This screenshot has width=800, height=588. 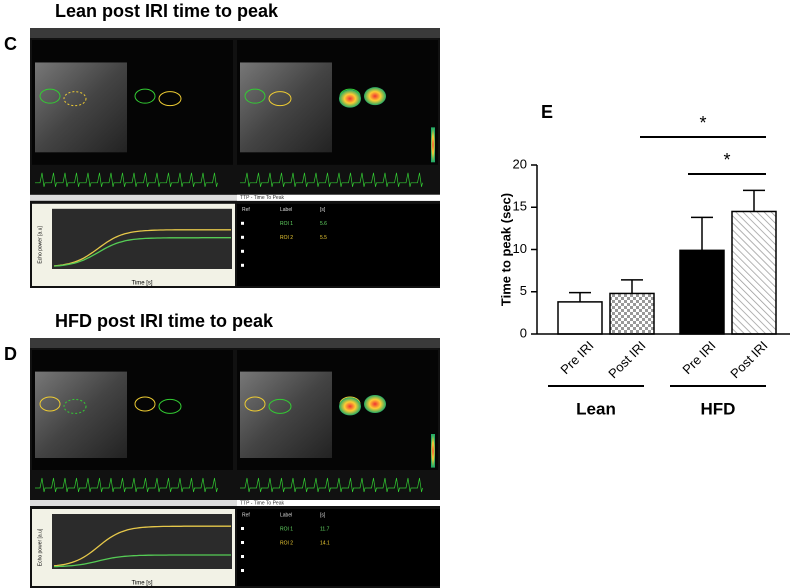 I want to click on table-cell: 14.1, so click(x=325, y=543).